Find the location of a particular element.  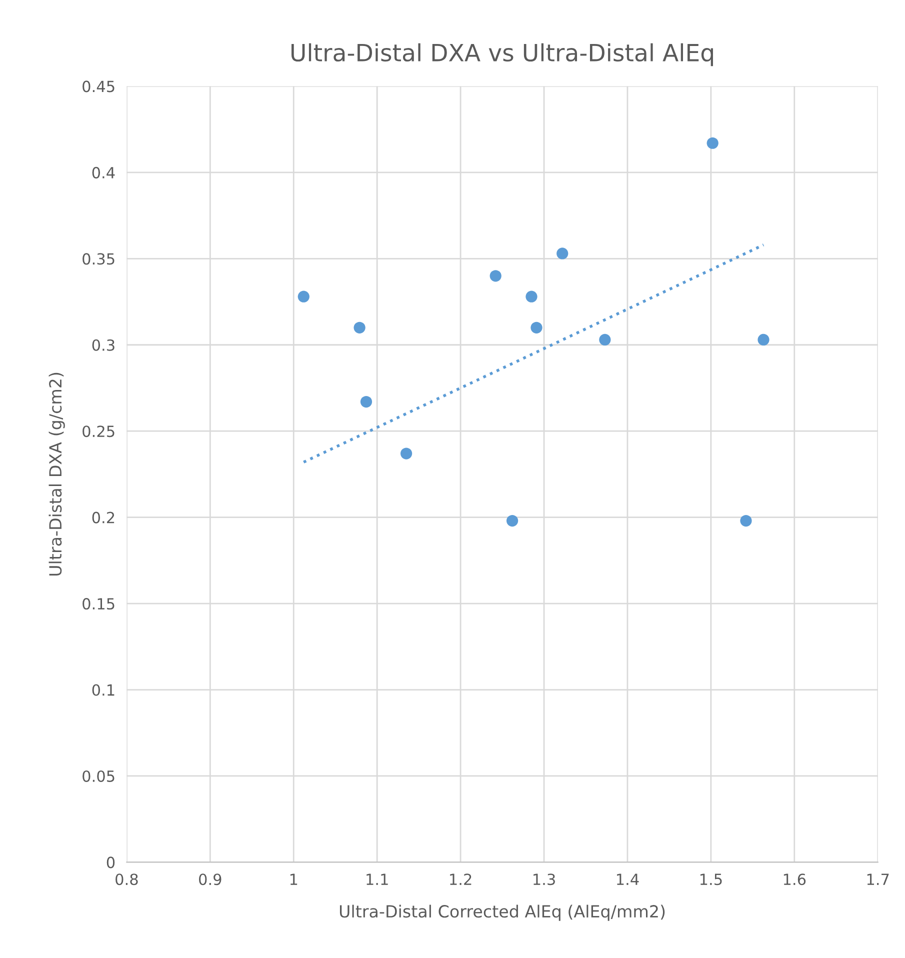

chart-title: Ultra-Distal DXA vs Ultra-Distal AlEq is located at coordinates (502, 54).